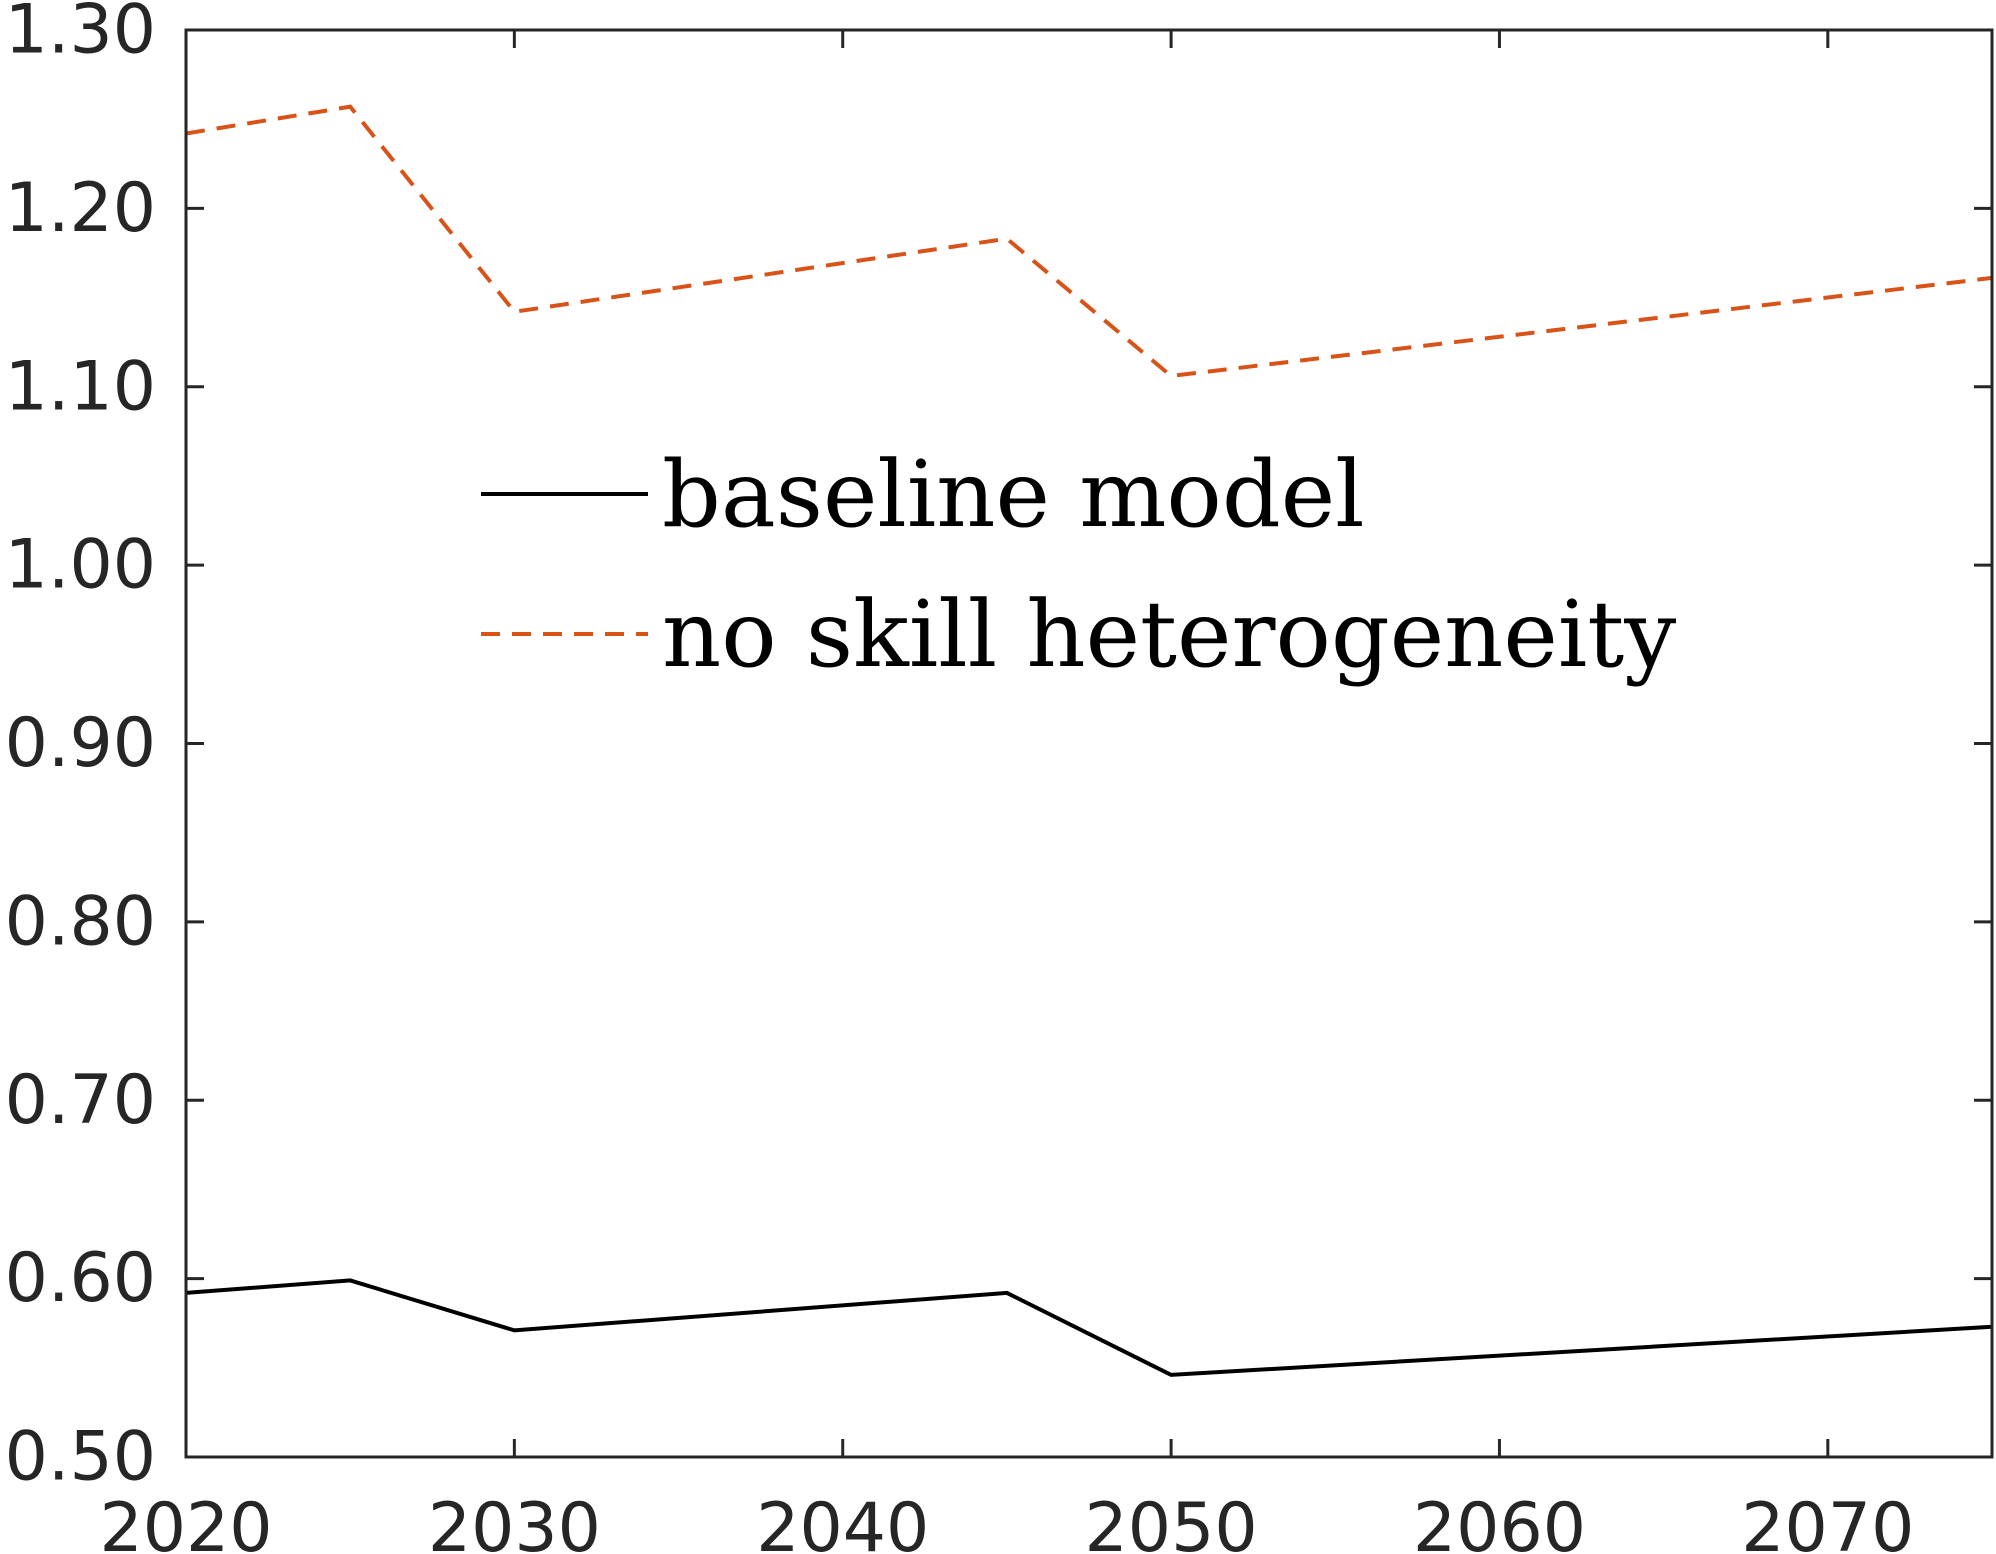 Image resolution: width=1996 pixels, height=1554 pixels. What do you see at coordinates (80, 921) in the screenshot?
I see `y-tick-label-3: 0.80` at bounding box center [80, 921].